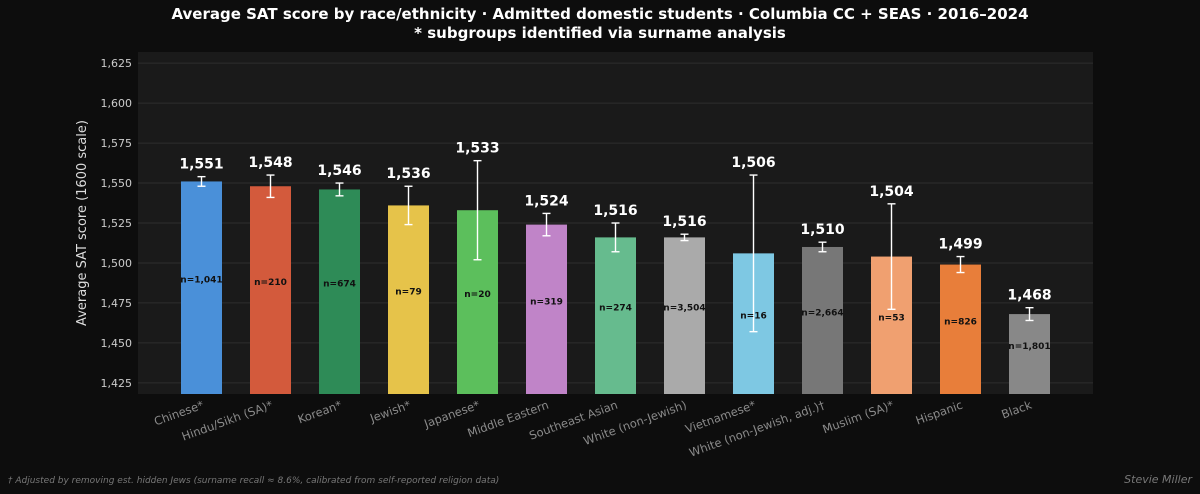 The image size is (1200, 494). Describe the element at coordinates (408, 174) in the screenshot. I see `data-label: 1,536` at that location.